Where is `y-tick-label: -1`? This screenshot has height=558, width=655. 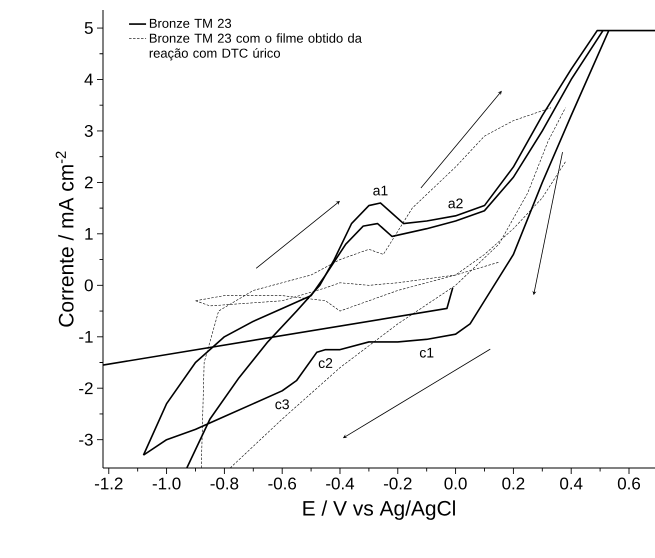 y-tick-label: -1 is located at coordinates (86, 336).